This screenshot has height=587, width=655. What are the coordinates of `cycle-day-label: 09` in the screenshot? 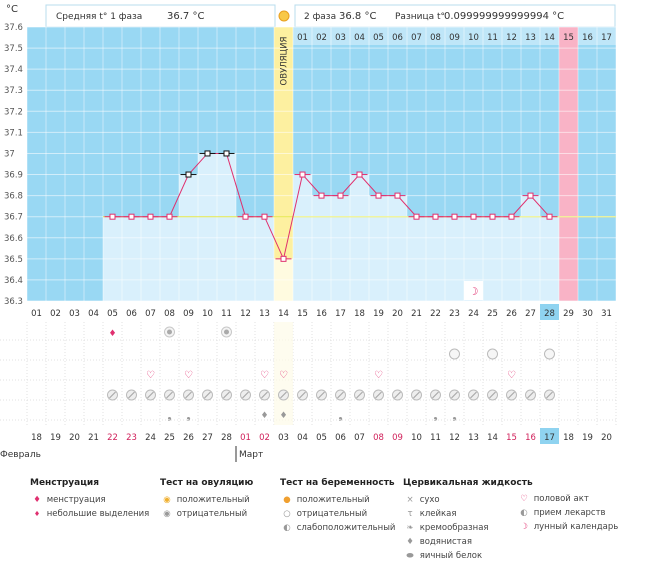 It's located at (188, 314).